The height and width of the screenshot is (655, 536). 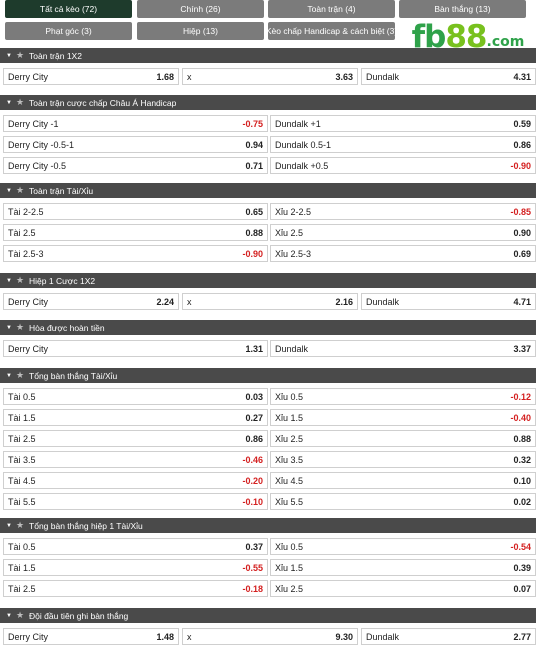 I want to click on odds-cell: Dundalk 4.31, so click(x=448, y=76).